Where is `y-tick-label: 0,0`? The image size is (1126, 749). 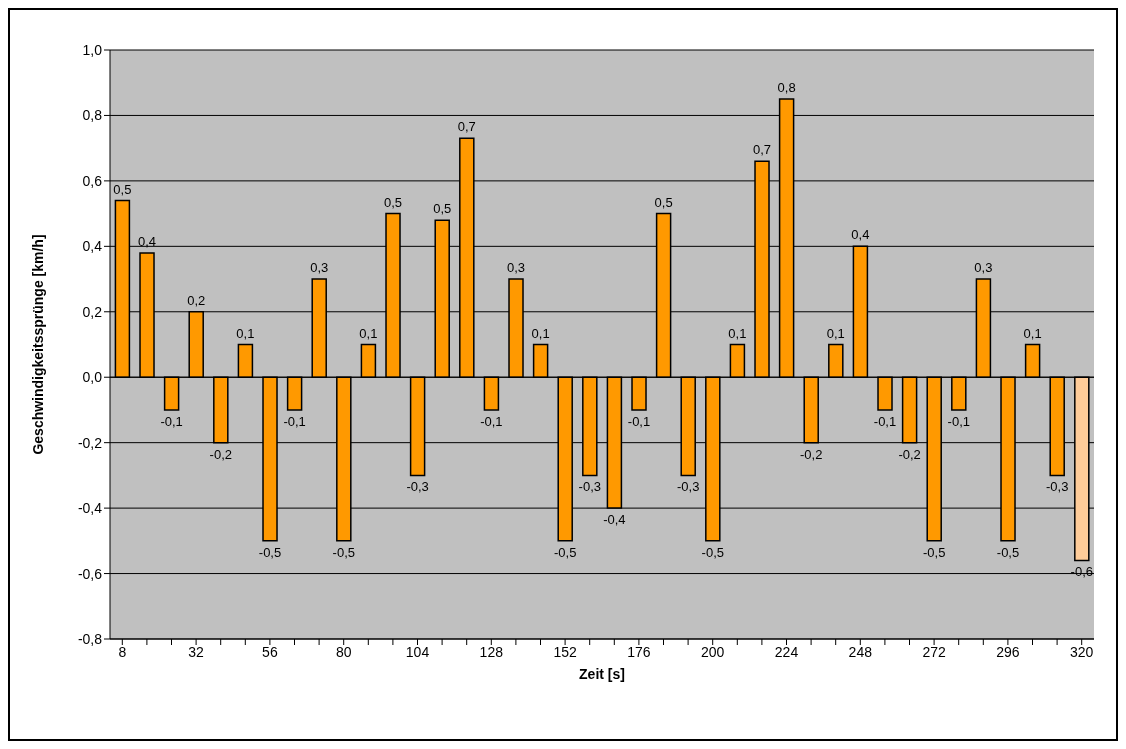 y-tick-label: 0,0 is located at coordinates (92, 377).